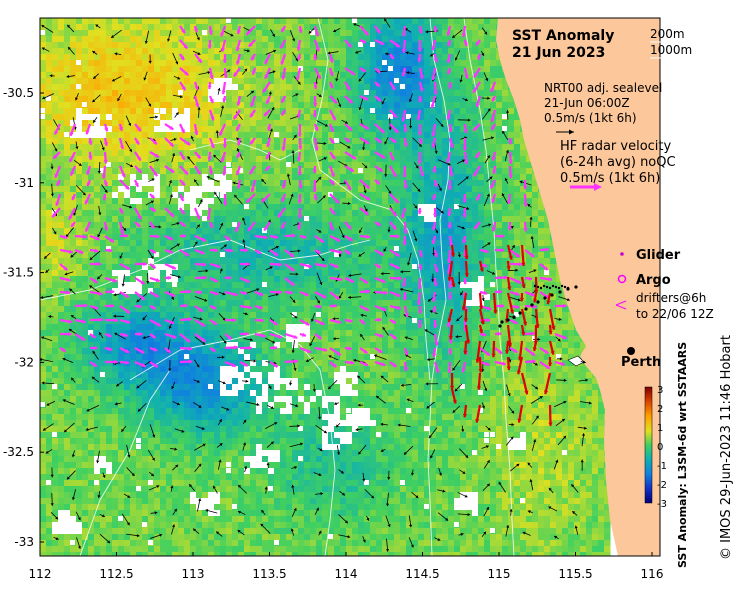  What do you see at coordinates (653, 280) in the screenshot?
I see `argo-legend-label: Argo` at bounding box center [653, 280].